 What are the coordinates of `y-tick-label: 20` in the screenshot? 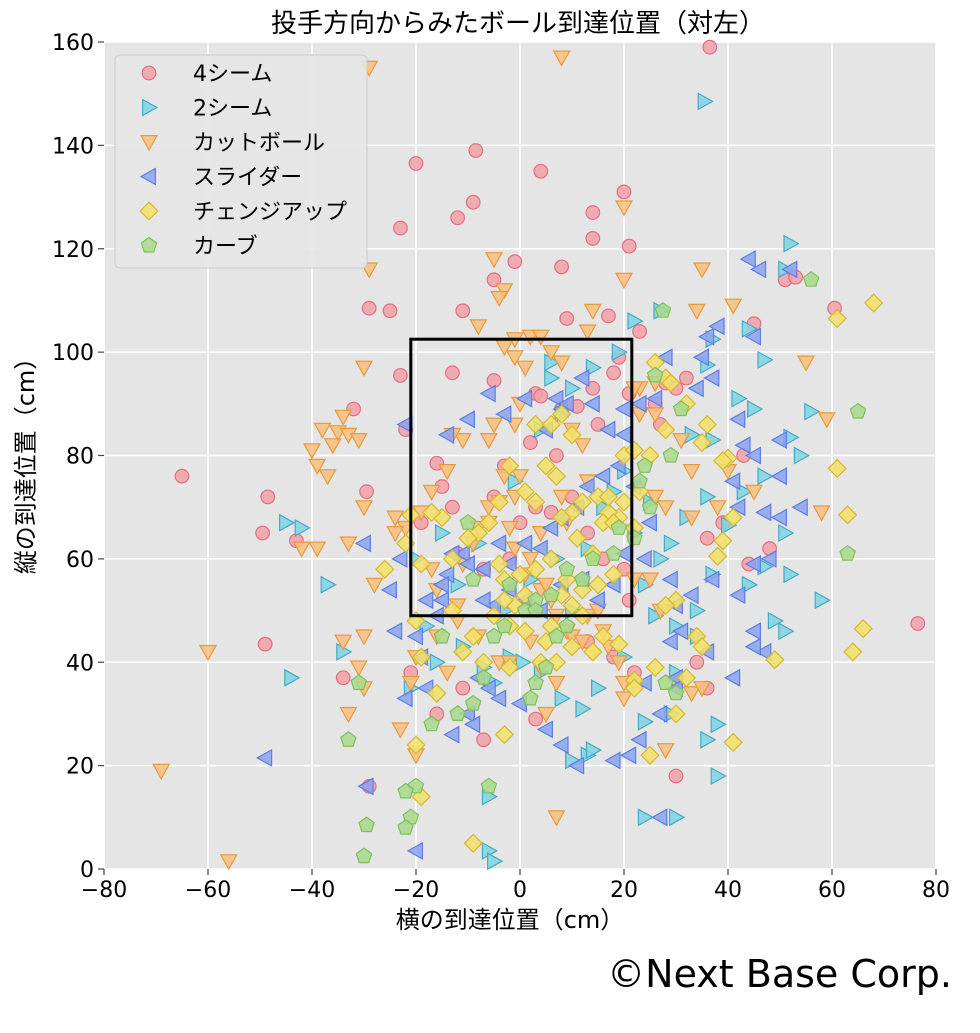 It's located at (80, 767).